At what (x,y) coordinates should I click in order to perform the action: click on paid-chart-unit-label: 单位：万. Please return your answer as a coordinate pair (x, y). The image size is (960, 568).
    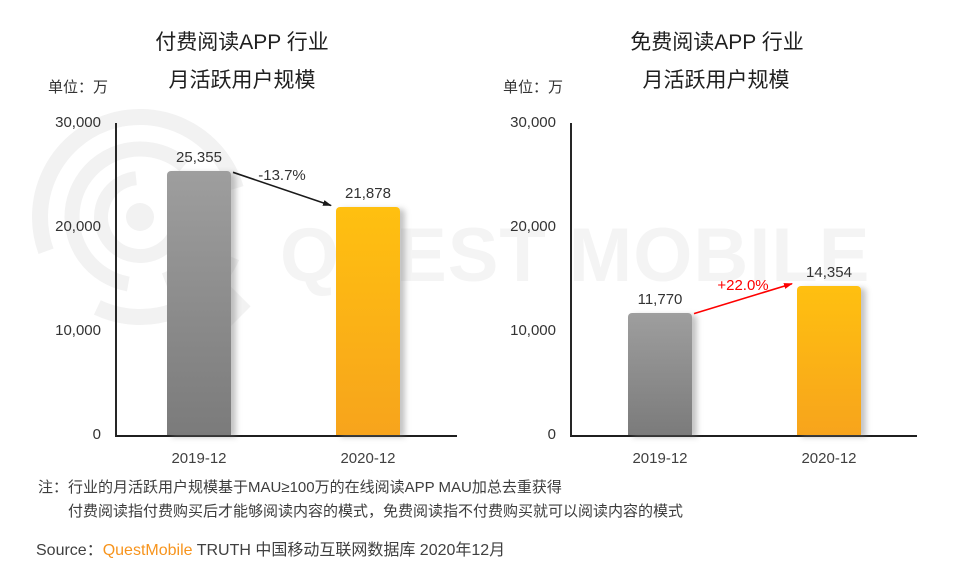
    Looking at the image, I should click on (78, 87).